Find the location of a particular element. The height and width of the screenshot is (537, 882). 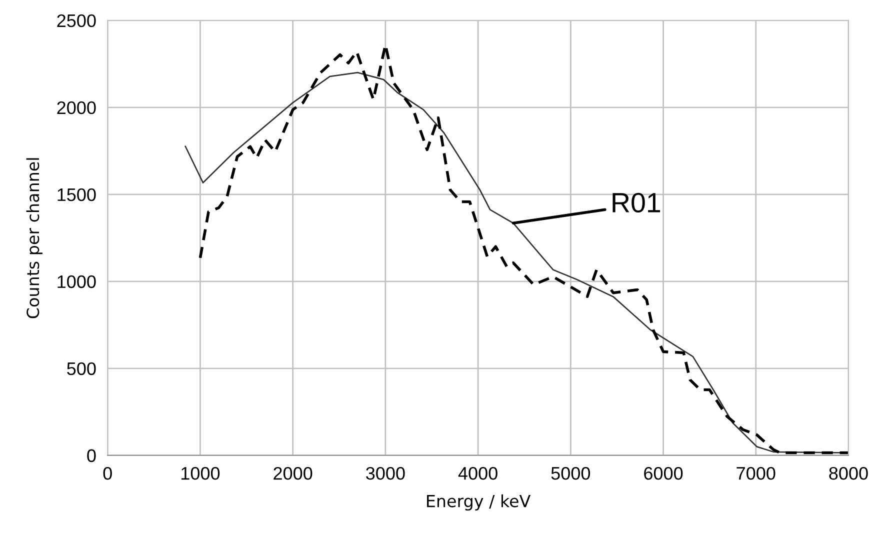

y-tick-label: 2000 is located at coordinates (76, 107).